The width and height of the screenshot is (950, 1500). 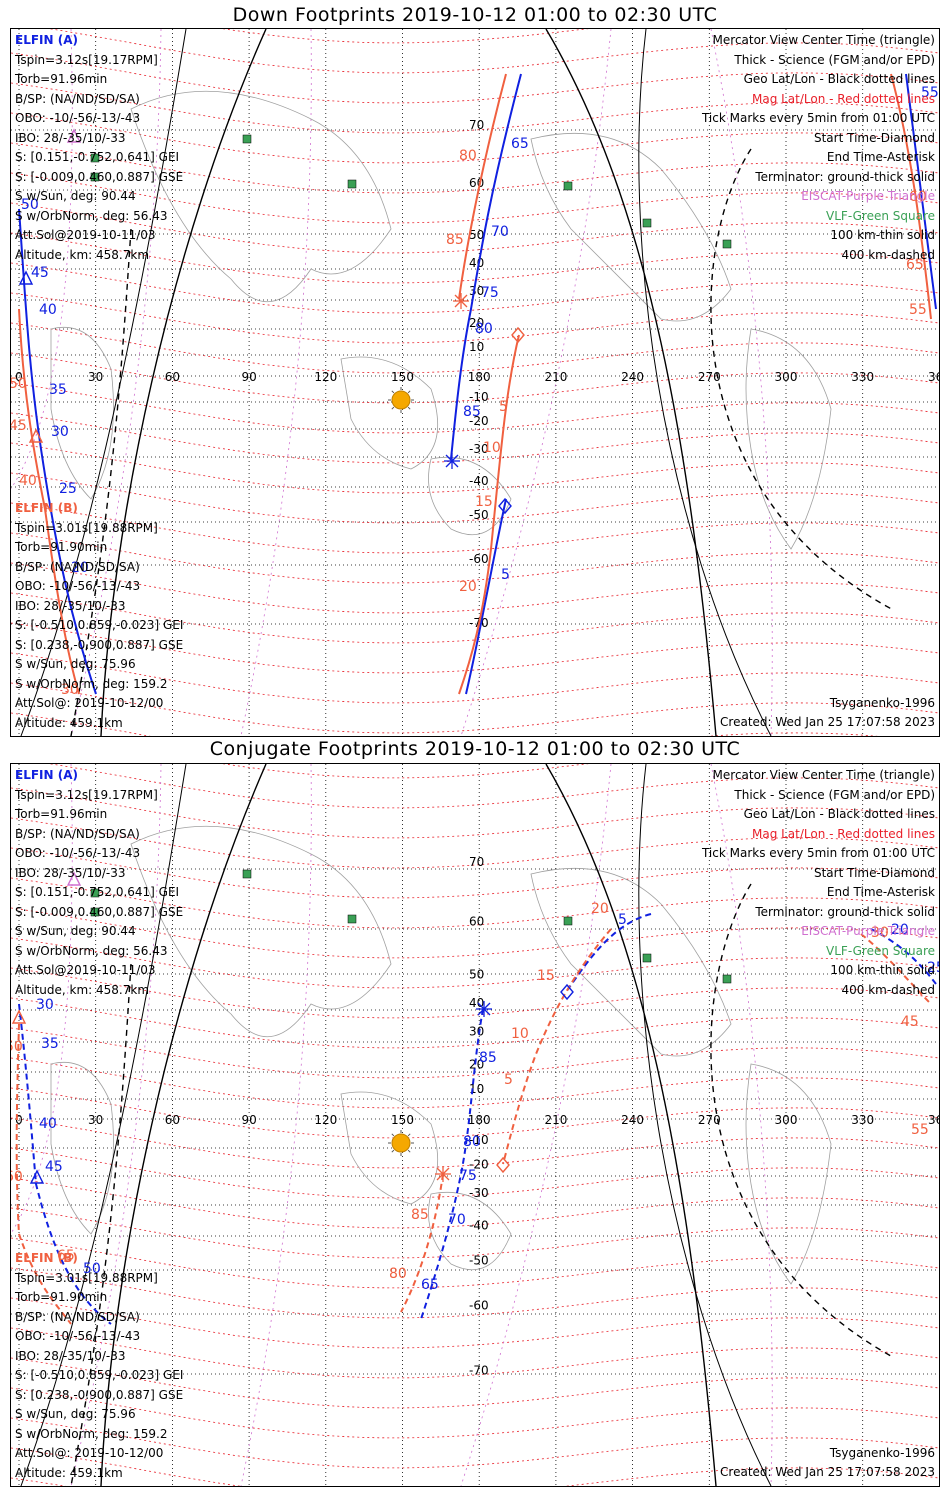 I want to click on elfin-a-time-label: 75, so click(x=490, y=293).